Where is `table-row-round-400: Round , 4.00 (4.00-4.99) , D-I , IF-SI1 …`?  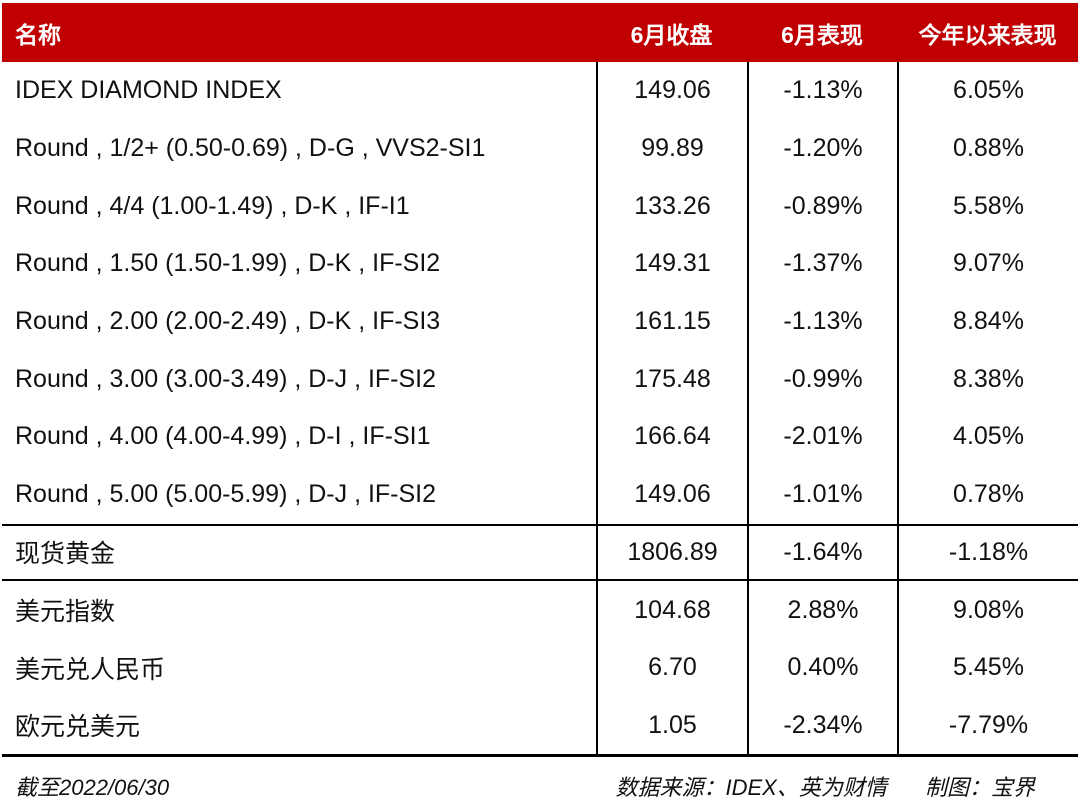 table-row-round-400: Round , 4.00 (4.00-4.99) , D-I , IF-SI1 … is located at coordinates (540, 437).